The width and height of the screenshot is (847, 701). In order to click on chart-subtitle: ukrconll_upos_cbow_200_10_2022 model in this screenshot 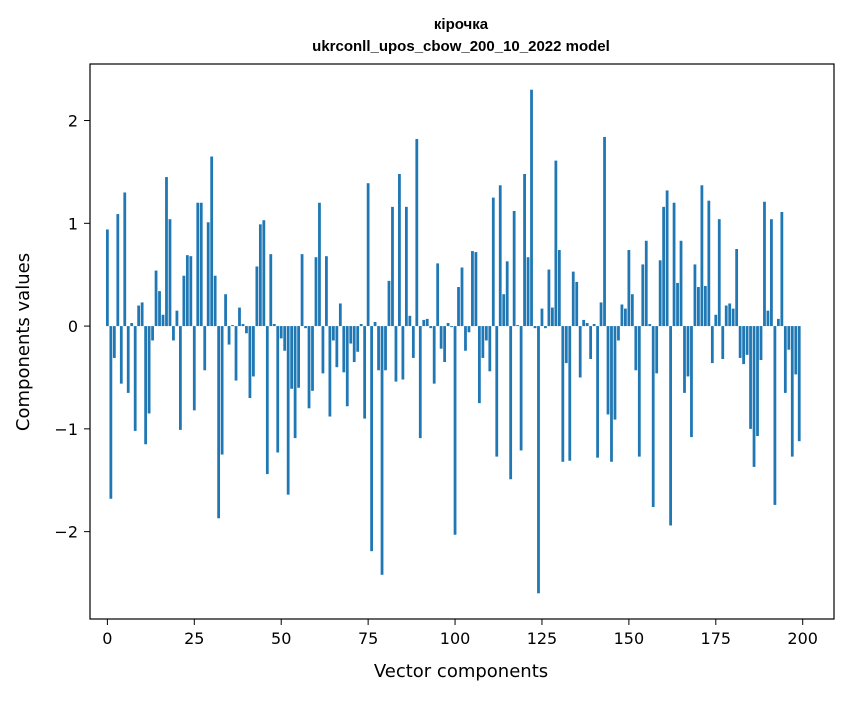, I will do `click(461, 46)`.